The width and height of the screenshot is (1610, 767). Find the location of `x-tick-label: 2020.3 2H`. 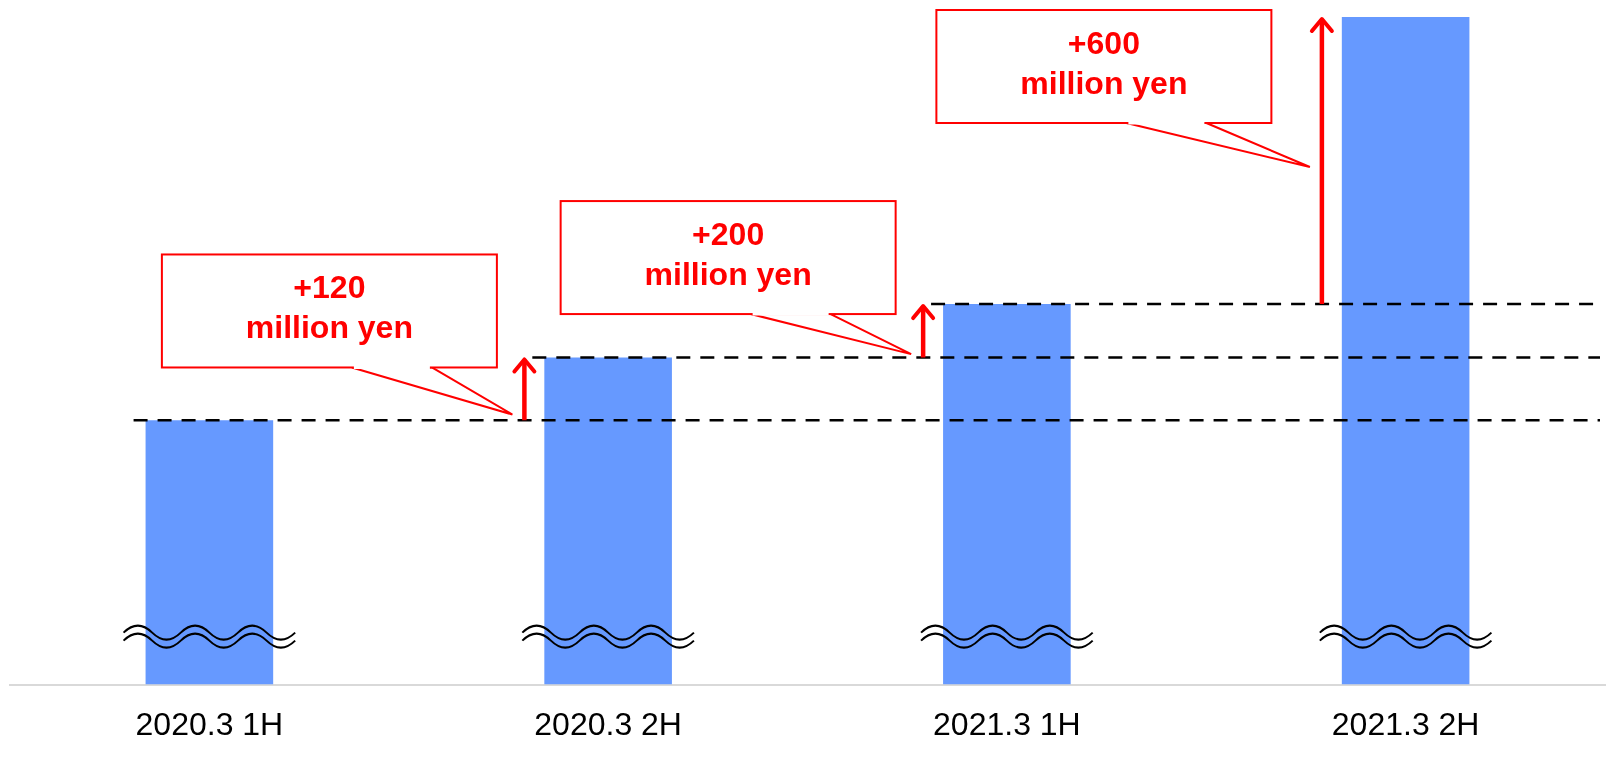

x-tick-label: 2020.3 2H is located at coordinates (608, 723).